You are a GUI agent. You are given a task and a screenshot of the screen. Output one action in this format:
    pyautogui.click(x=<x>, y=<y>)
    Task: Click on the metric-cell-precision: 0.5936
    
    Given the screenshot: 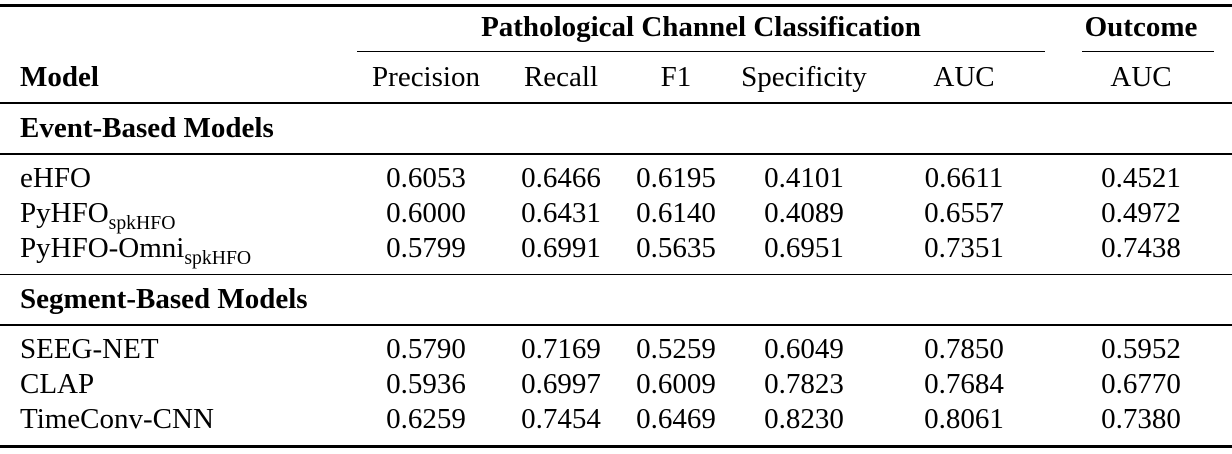 What is the action you would take?
    pyautogui.click(x=426, y=383)
    